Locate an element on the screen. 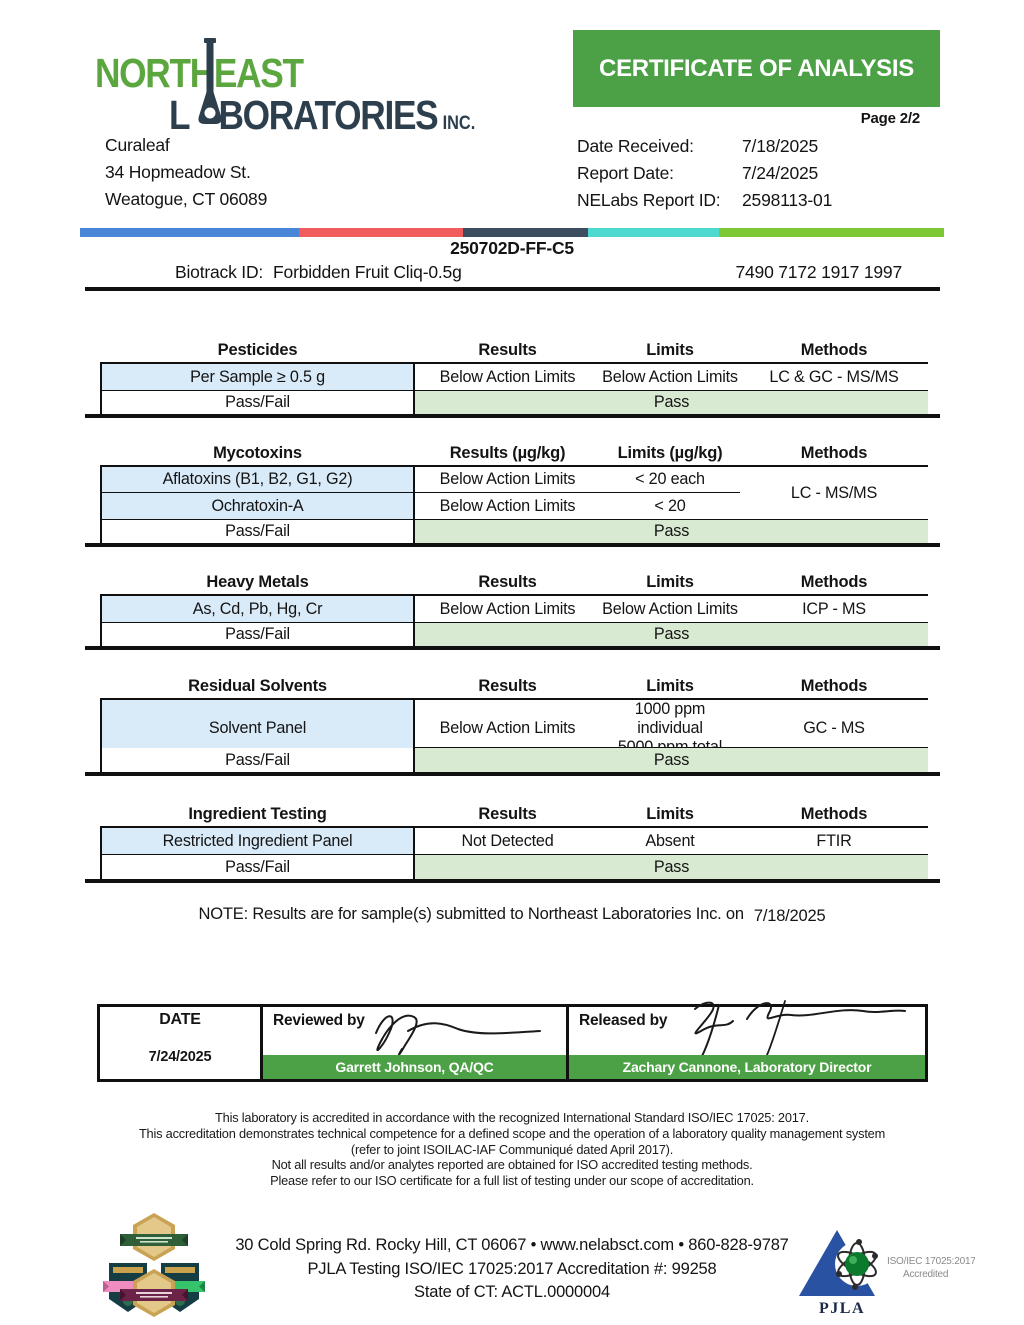 Image resolution: width=1024 pixels, height=1325 pixels. northeast-laboratories-logo: NORTHEAST L BORATORIES INC. is located at coordinates (295, 87).